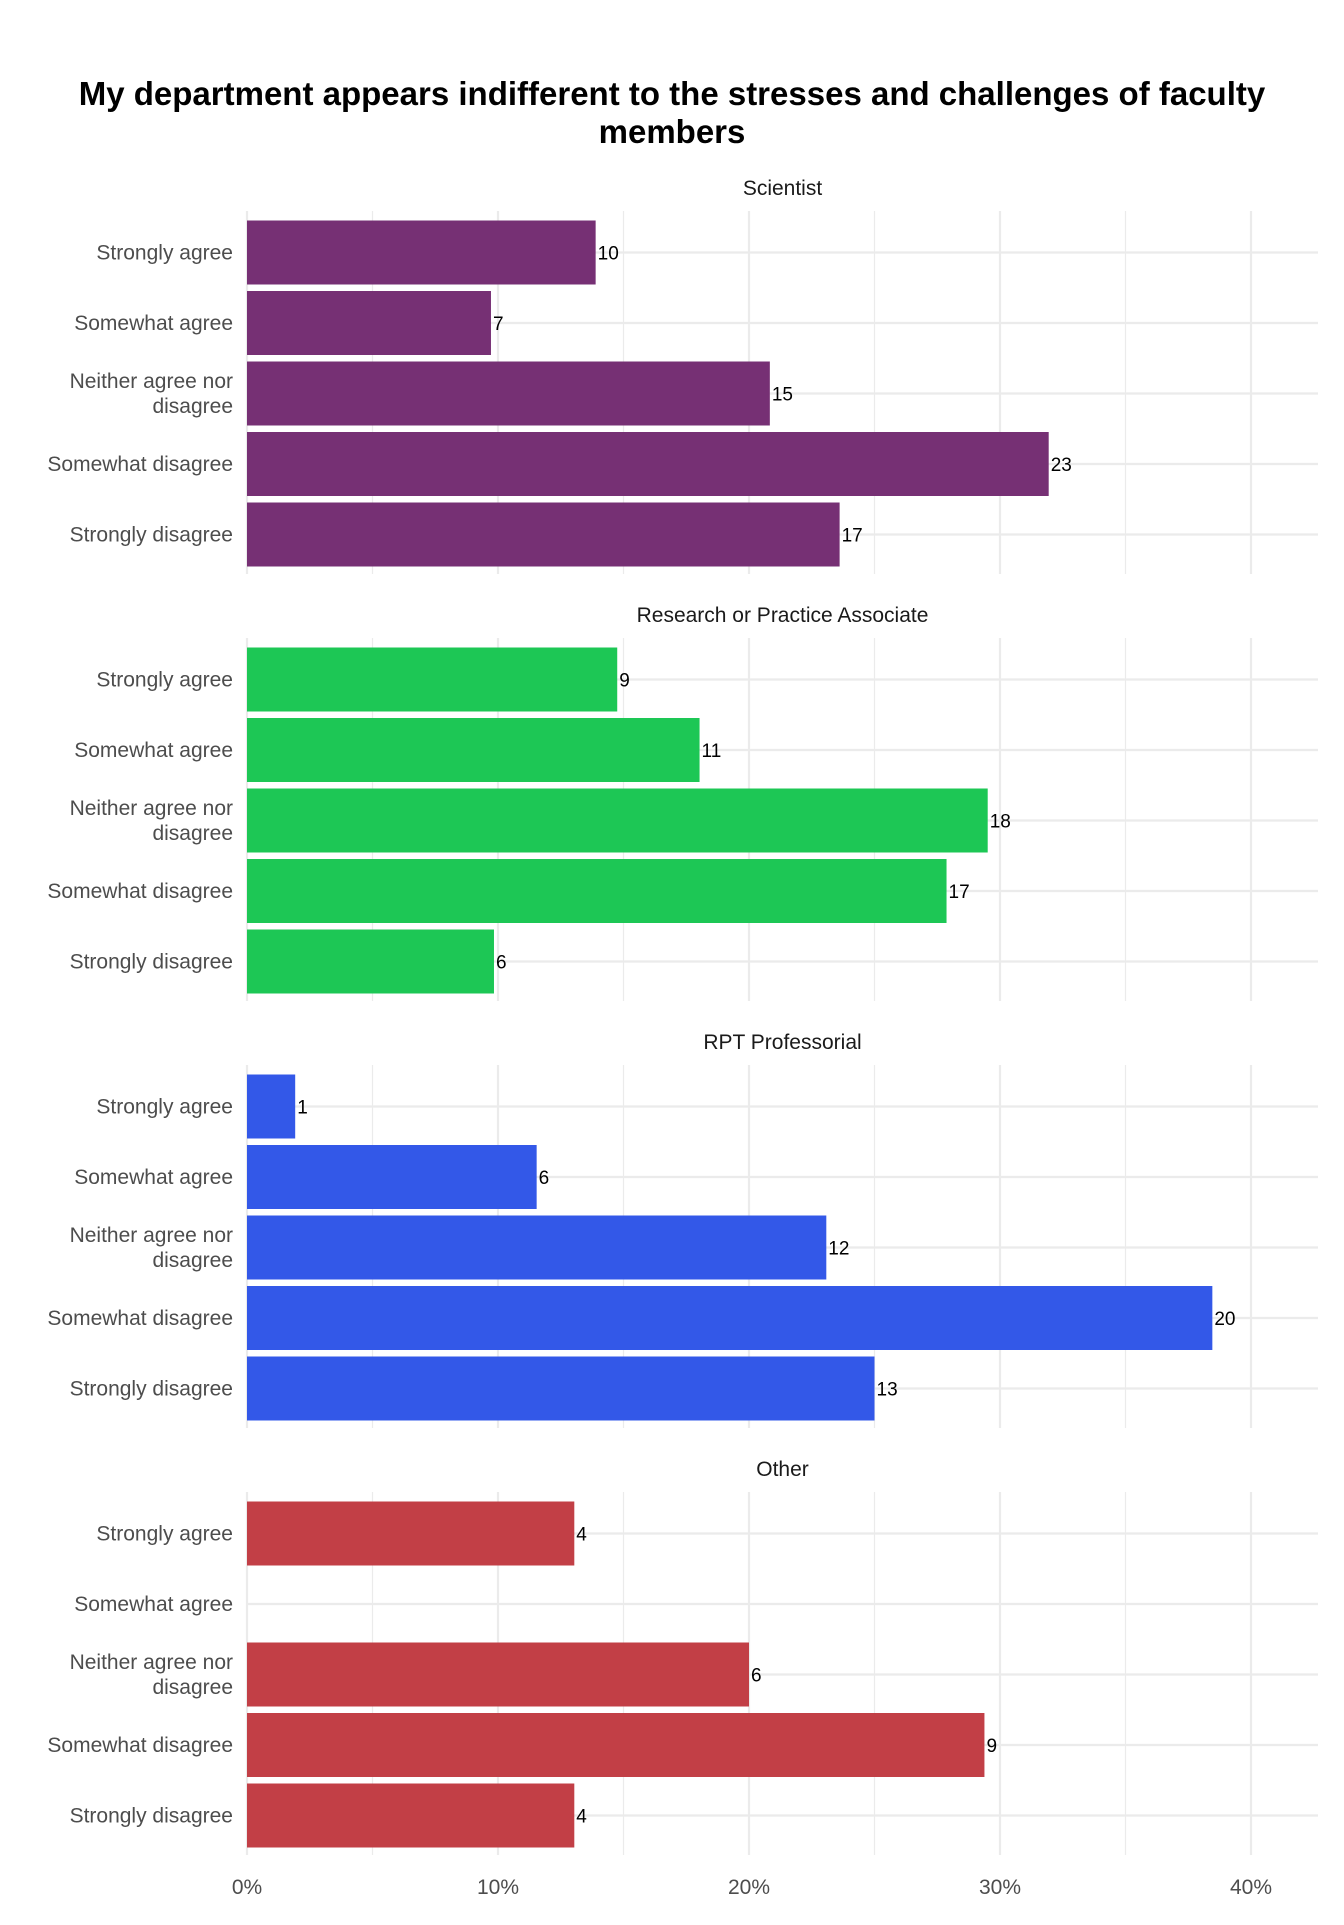  Describe the element at coordinates (783, 615) in the screenshot. I see `facet-strip-label: Research or Practice Associate` at that location.